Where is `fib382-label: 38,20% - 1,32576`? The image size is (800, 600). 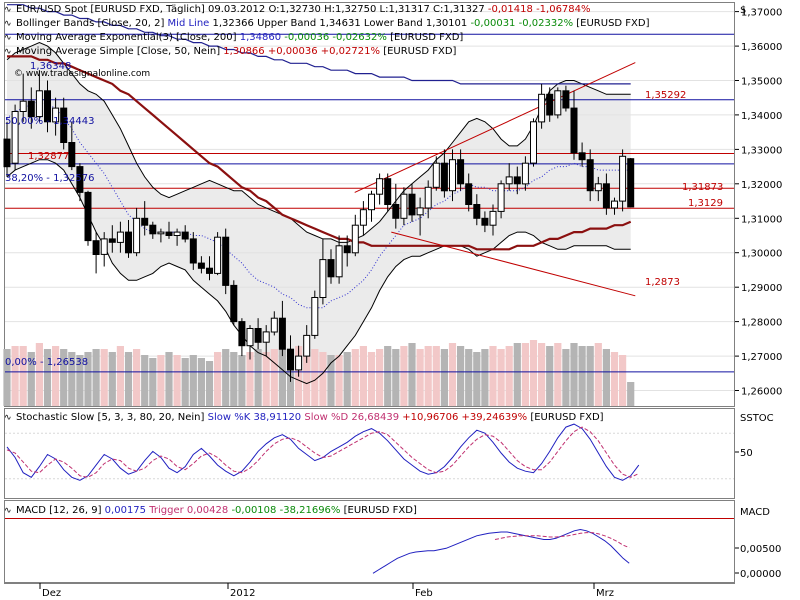
fib382-label: 38,20% - 1,32576 is located at coordinates (49, 178).